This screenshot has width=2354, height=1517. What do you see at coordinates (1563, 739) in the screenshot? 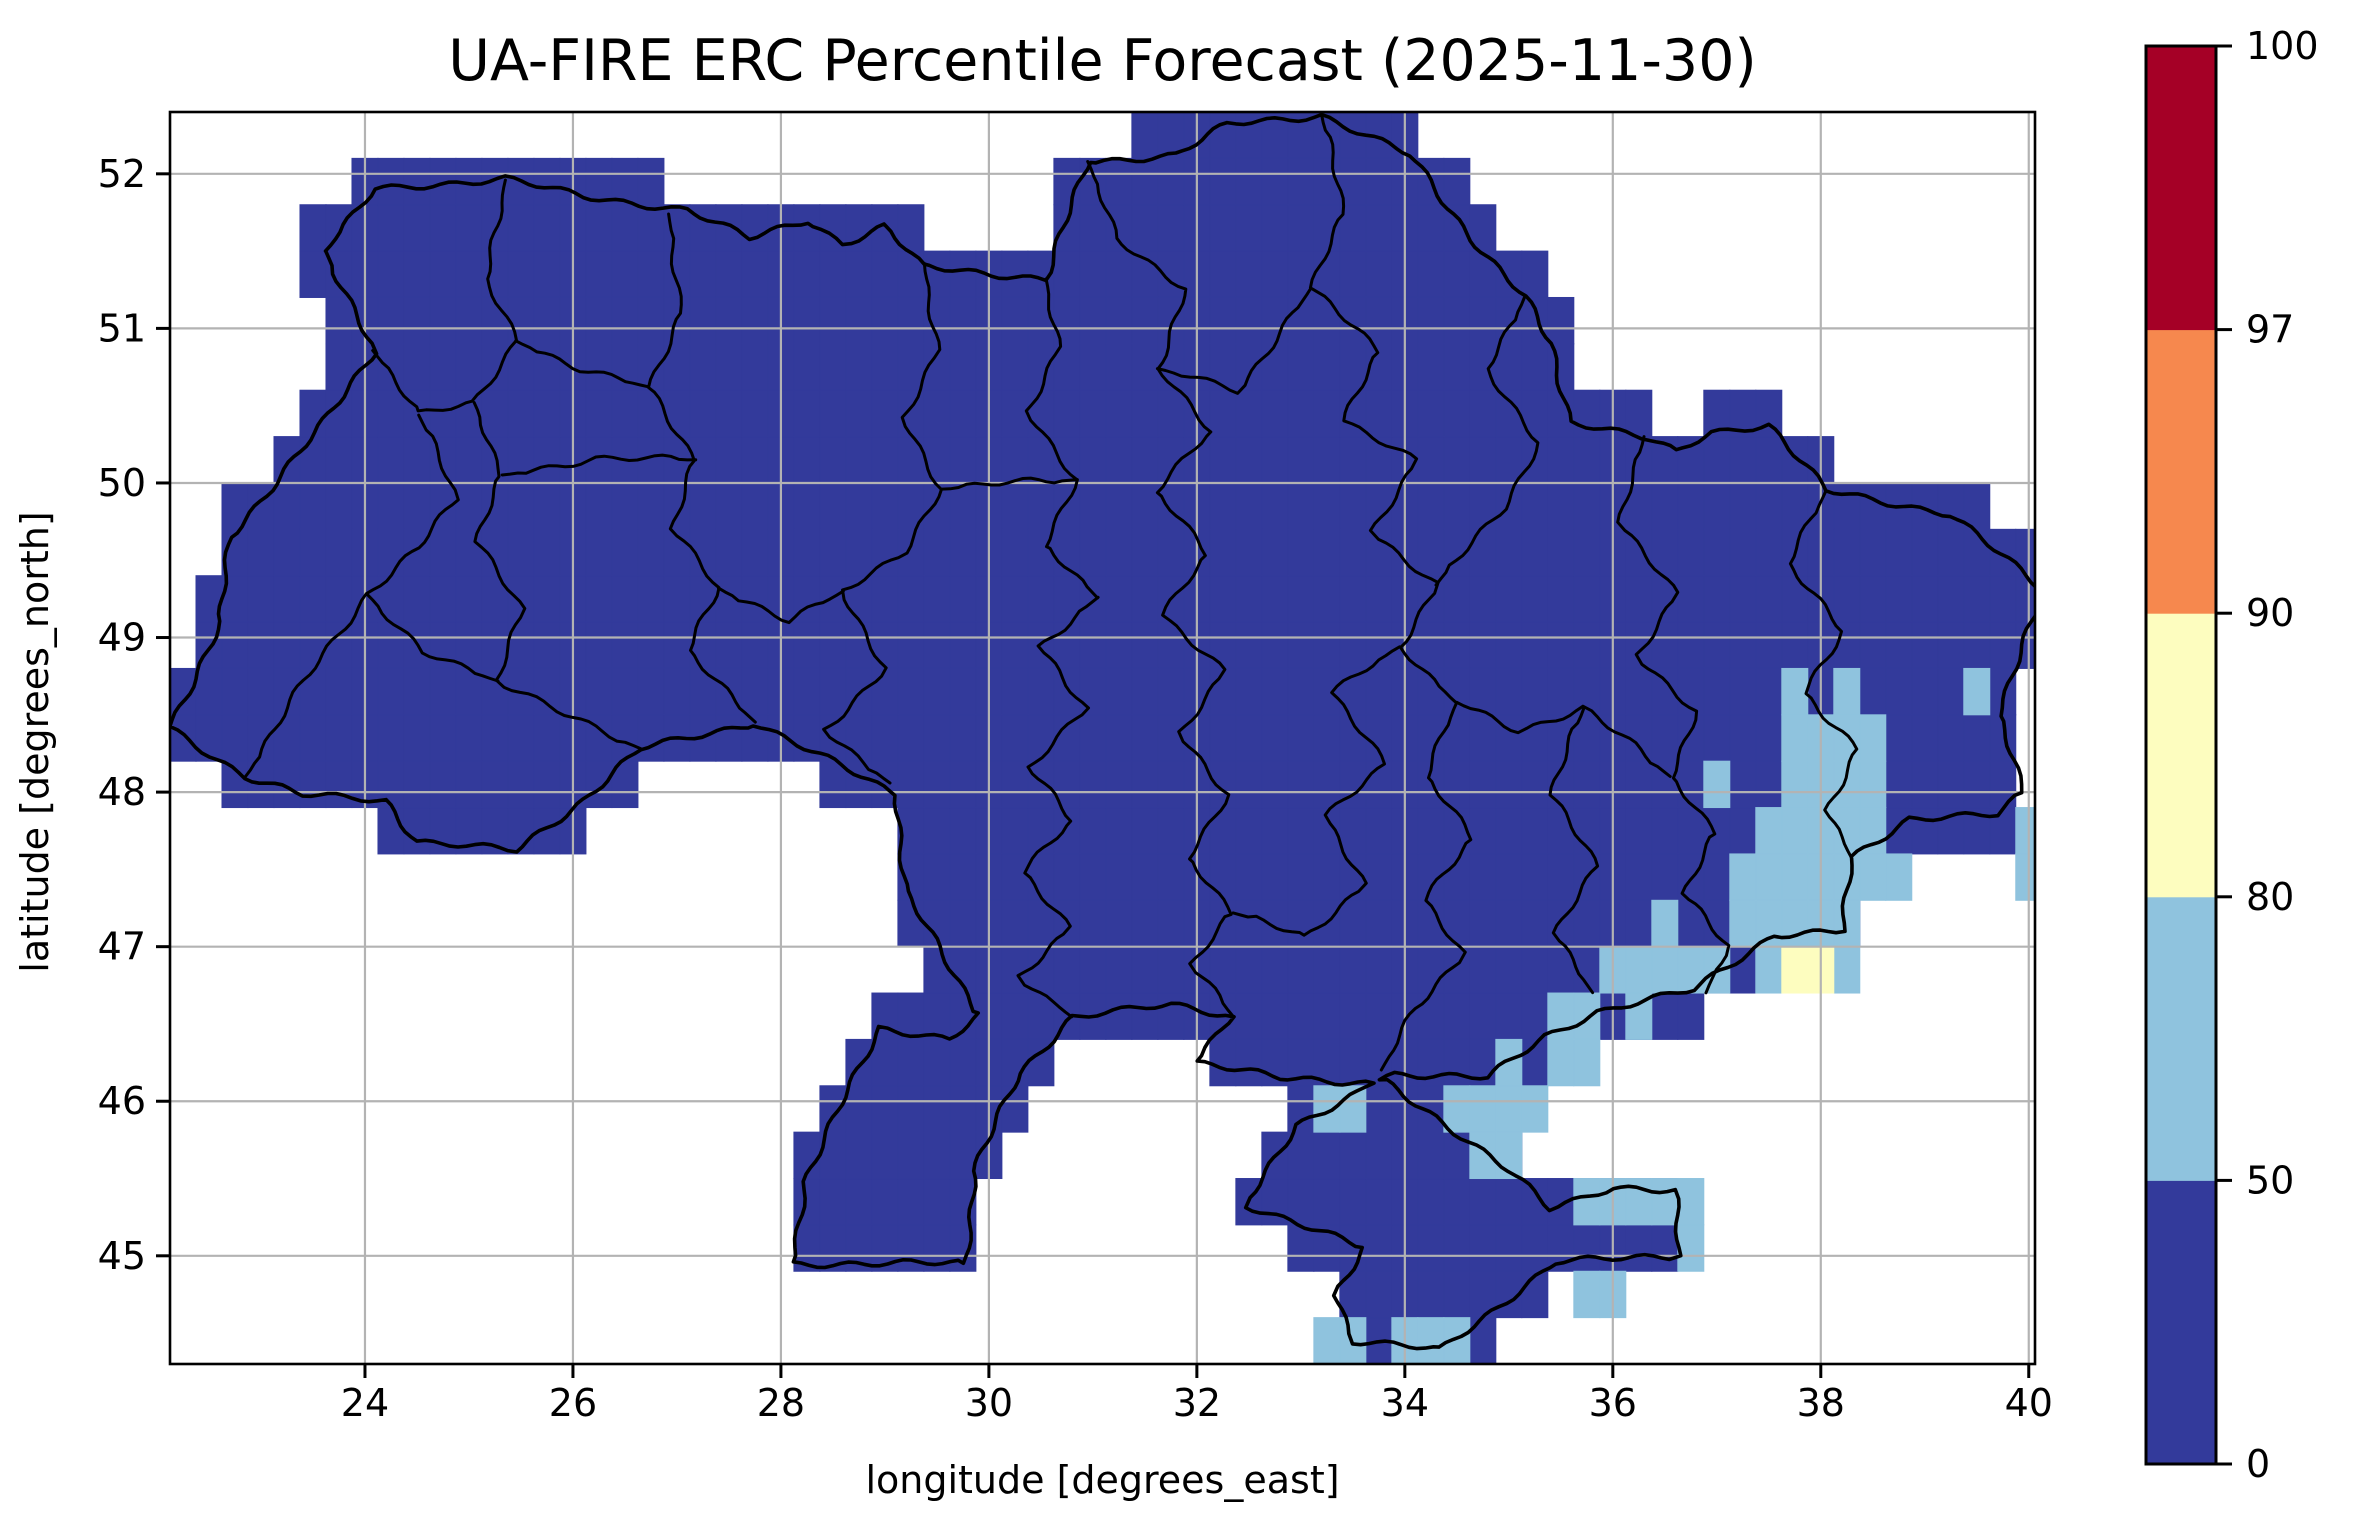
I see `oblast-boundary` at bounding box center [1563, 739].